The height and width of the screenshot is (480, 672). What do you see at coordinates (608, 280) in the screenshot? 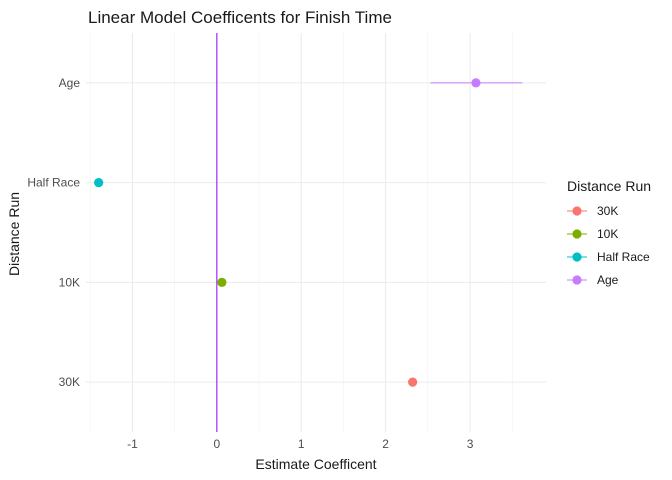
I see `legend-label: Age` at bounding box center [608, 280].